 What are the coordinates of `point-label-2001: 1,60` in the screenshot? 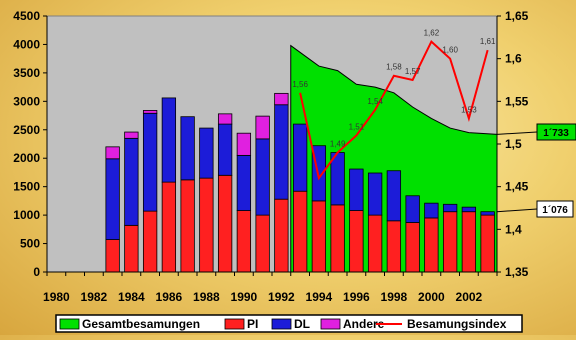 It's located at (450, 50).